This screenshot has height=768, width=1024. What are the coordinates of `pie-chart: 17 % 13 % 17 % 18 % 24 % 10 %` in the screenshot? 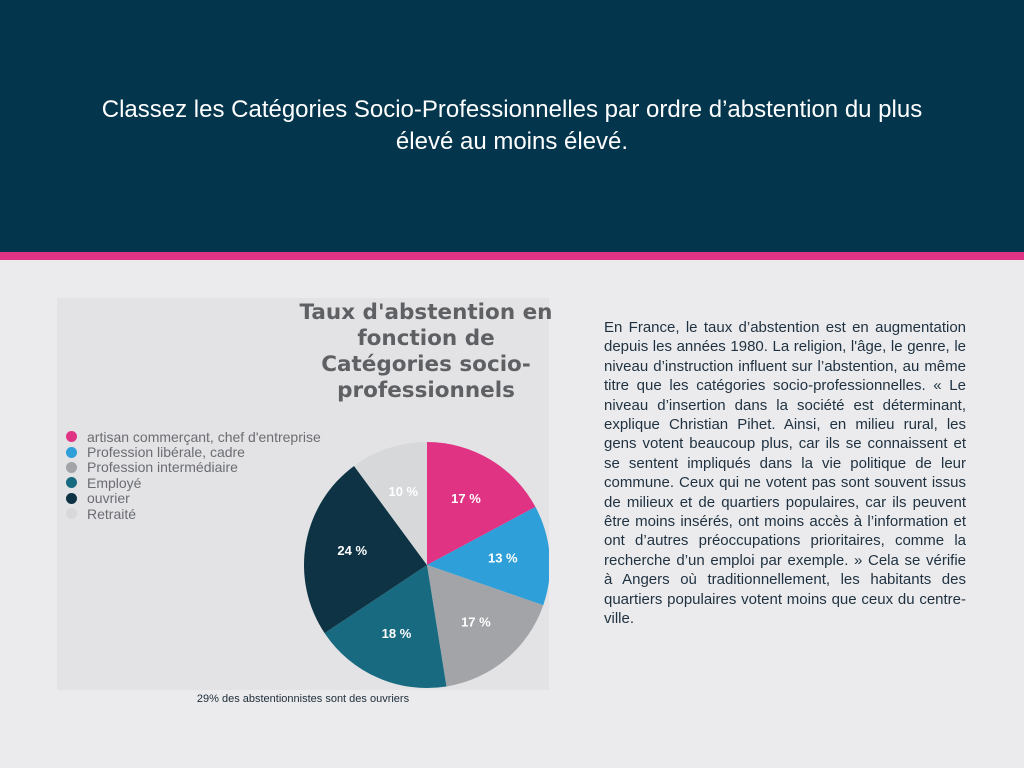 It's located at (426, 565).